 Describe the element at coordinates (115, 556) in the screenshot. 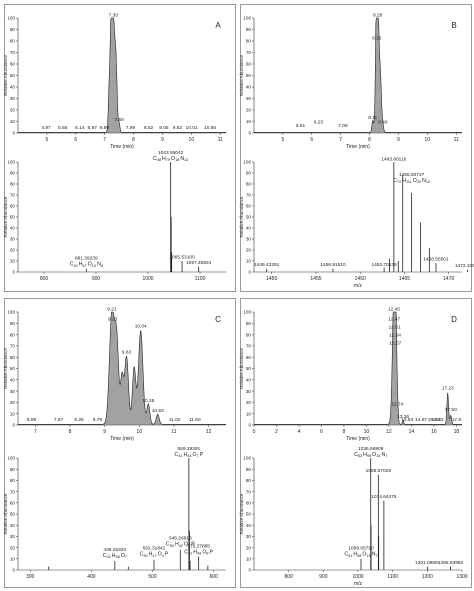

I see `spectrum-peak-formula: C24 H38 O7` at that location.